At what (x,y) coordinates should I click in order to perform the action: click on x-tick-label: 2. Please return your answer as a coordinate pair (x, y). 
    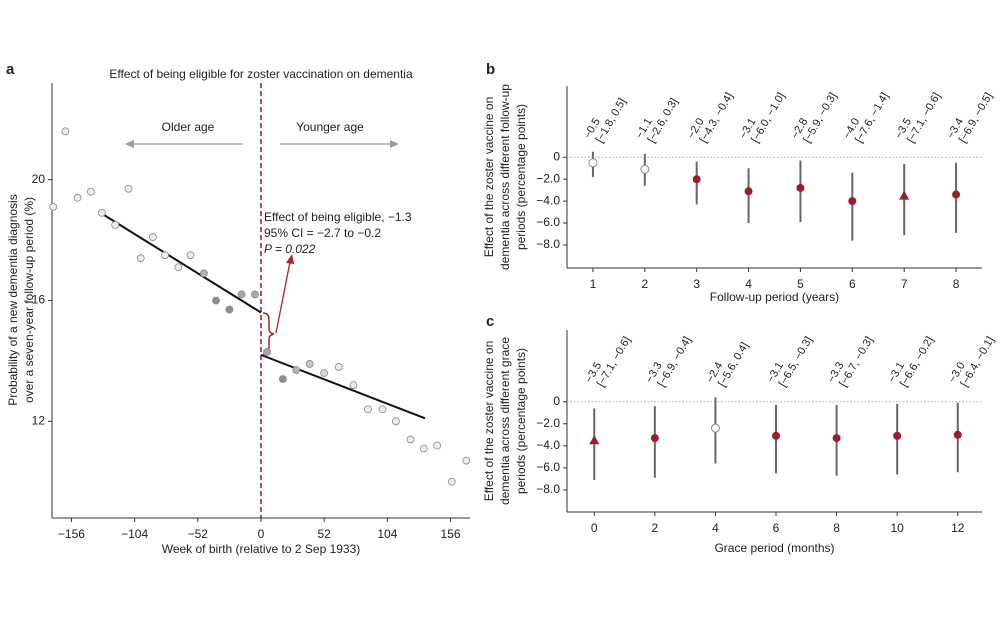
    Looking at the image, I should click on (655, 528).